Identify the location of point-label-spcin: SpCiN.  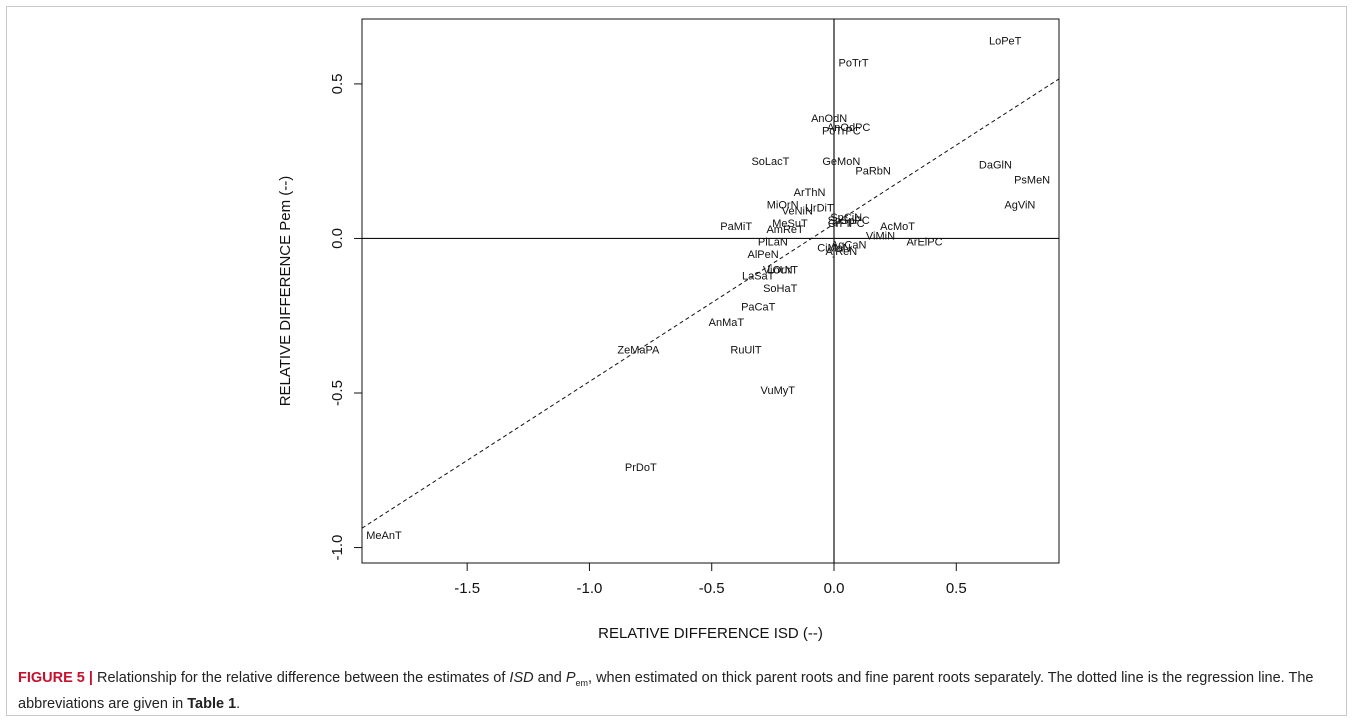
(846, 218).